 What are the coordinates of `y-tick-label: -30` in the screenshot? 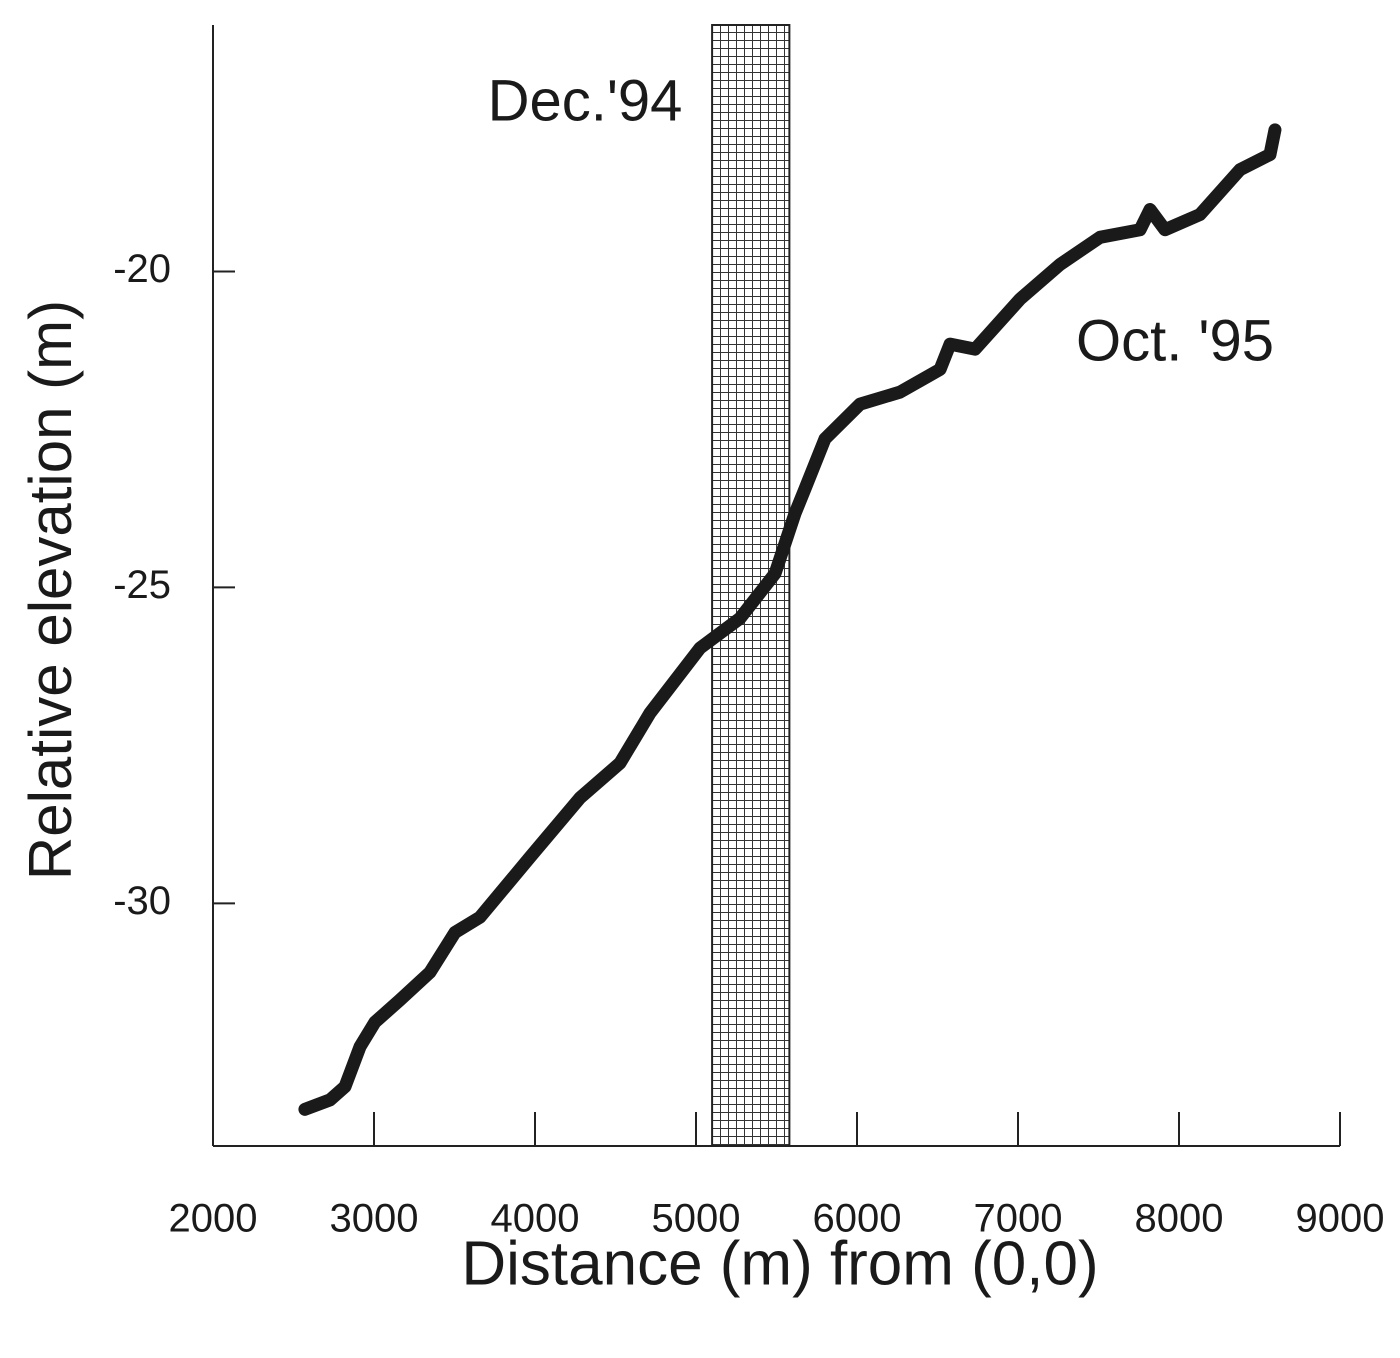 It's located at (142, 901).